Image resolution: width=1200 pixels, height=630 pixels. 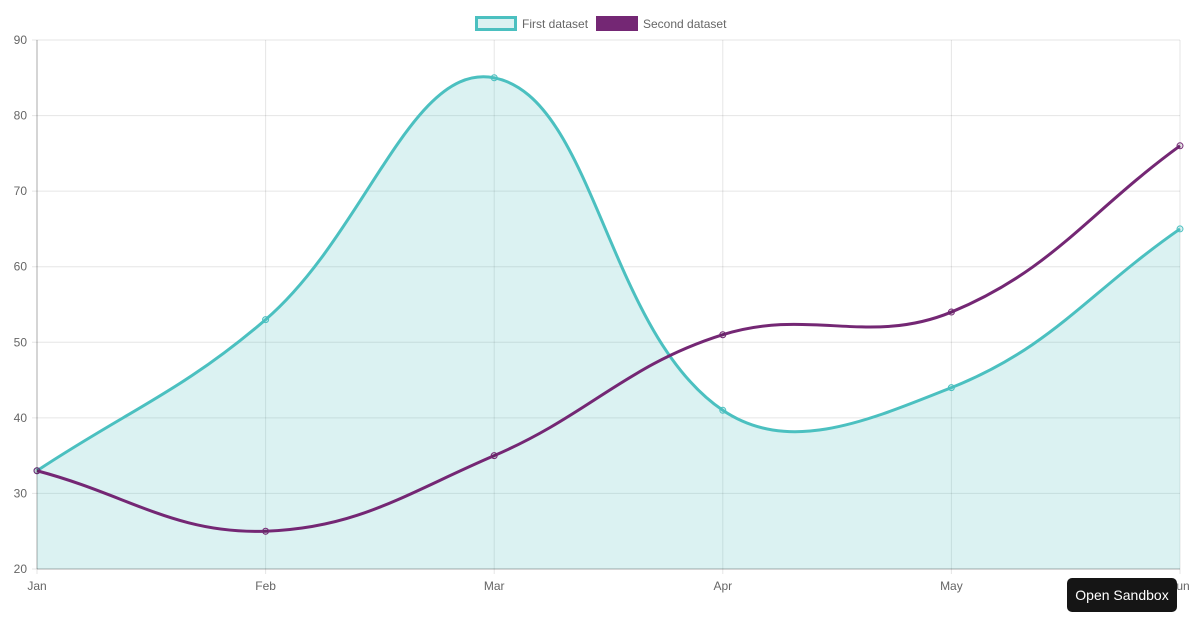 What do you see at coordinates (1122, 595) in the screenshot?
I see `open-sandbox-button: Open Sandbox` at bounding box center [1122, 595].